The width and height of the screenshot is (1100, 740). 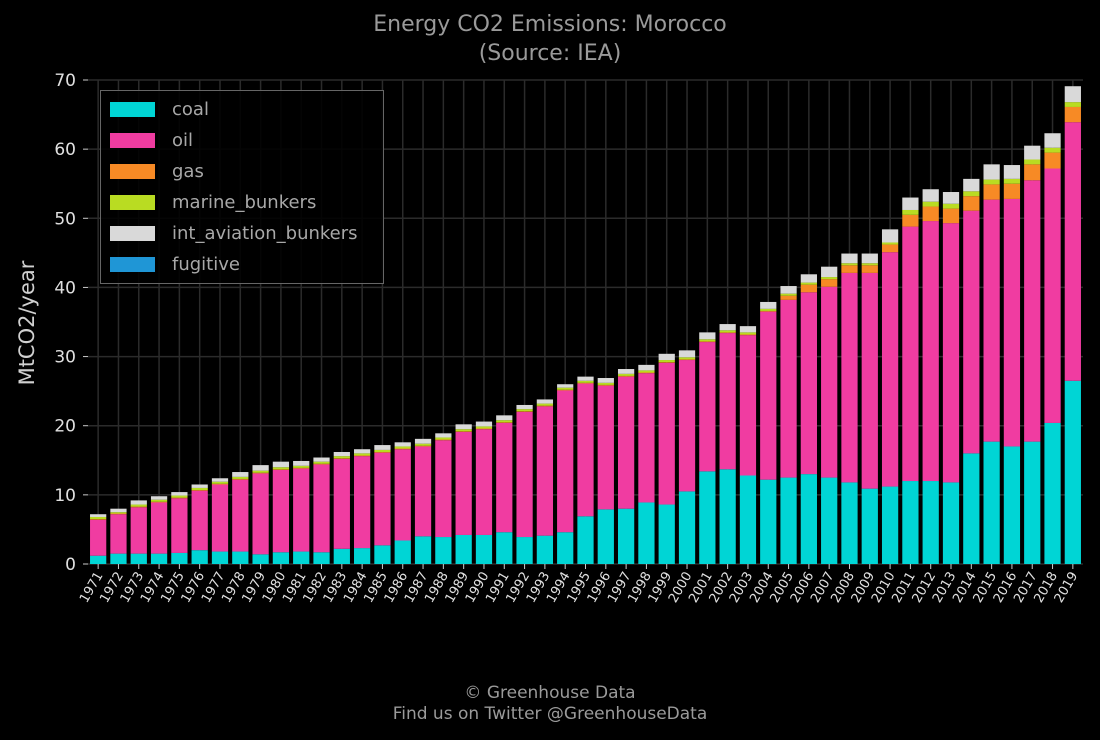 What do you see at coordinates (484, 427) in the screenshot?
I see `bar-marine_bunkers-1990` at bounding box center [484, 427].